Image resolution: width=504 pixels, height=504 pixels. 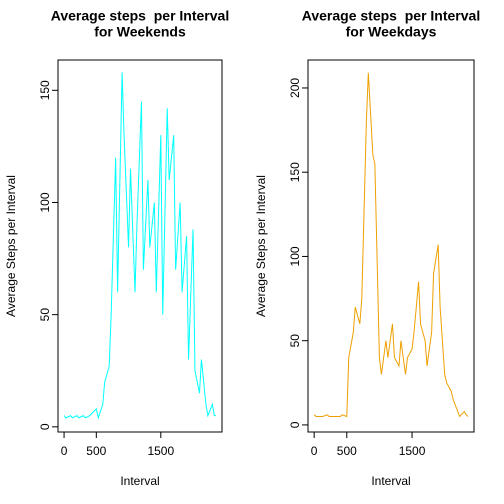 What do you see at coordinates (140, 32) in the screenshot?
I see `chart-title: for Weekends` at bounding box center [140, 32].